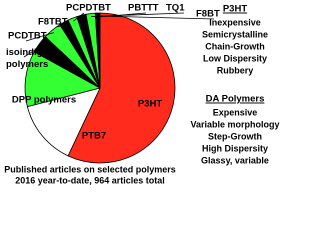  I want to click on panel-item: Expensive, so click(235, 112).